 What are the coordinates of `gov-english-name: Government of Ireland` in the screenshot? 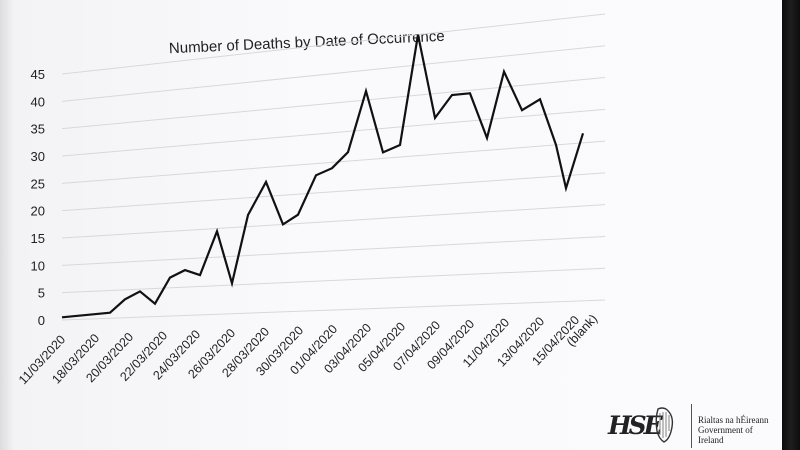 It's located at (725, 435).